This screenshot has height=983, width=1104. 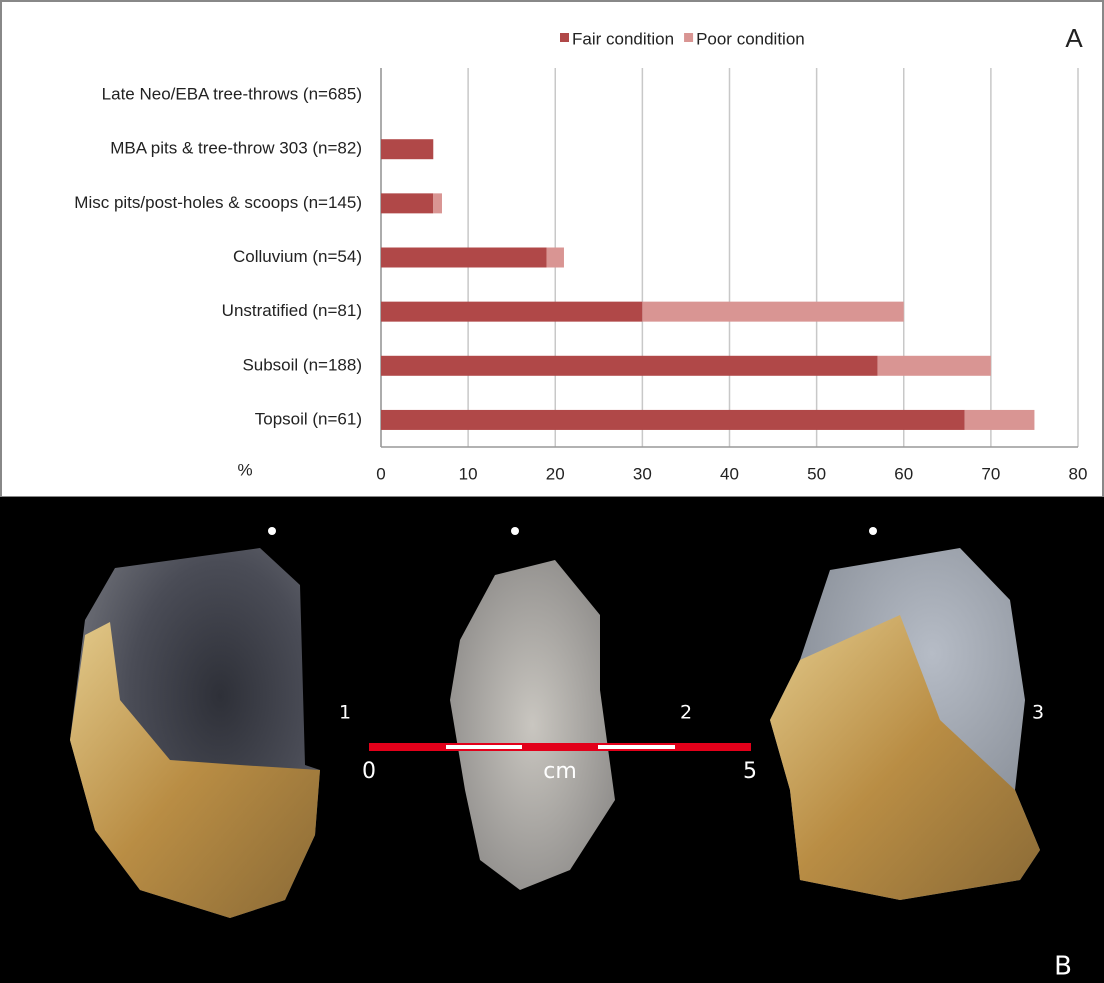 What do you see at coordinates (555, 473) in the screenshot?
I see `x-tick-label: 20` at bounding box center [555, 473].